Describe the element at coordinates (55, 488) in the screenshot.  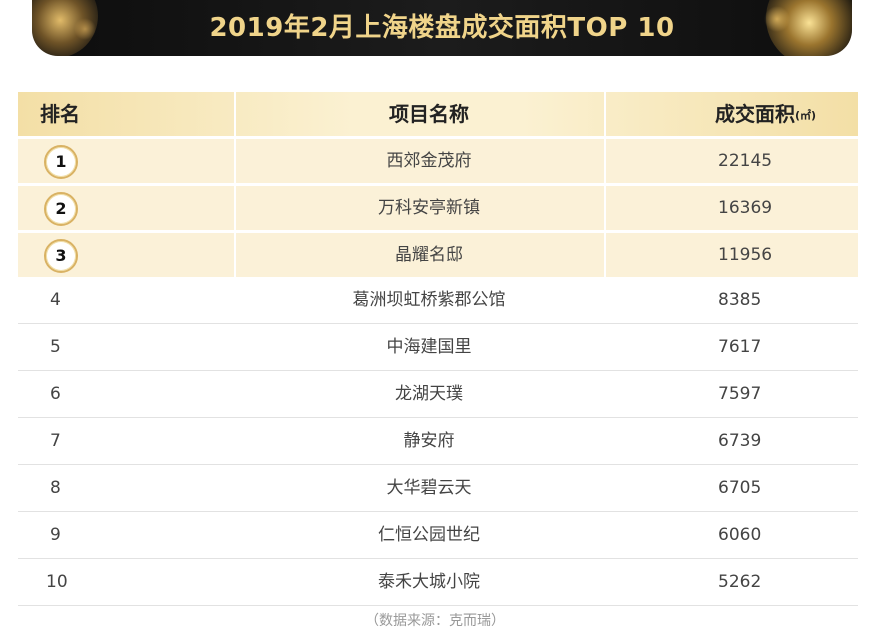
I see `rank-number: 8` at that location.